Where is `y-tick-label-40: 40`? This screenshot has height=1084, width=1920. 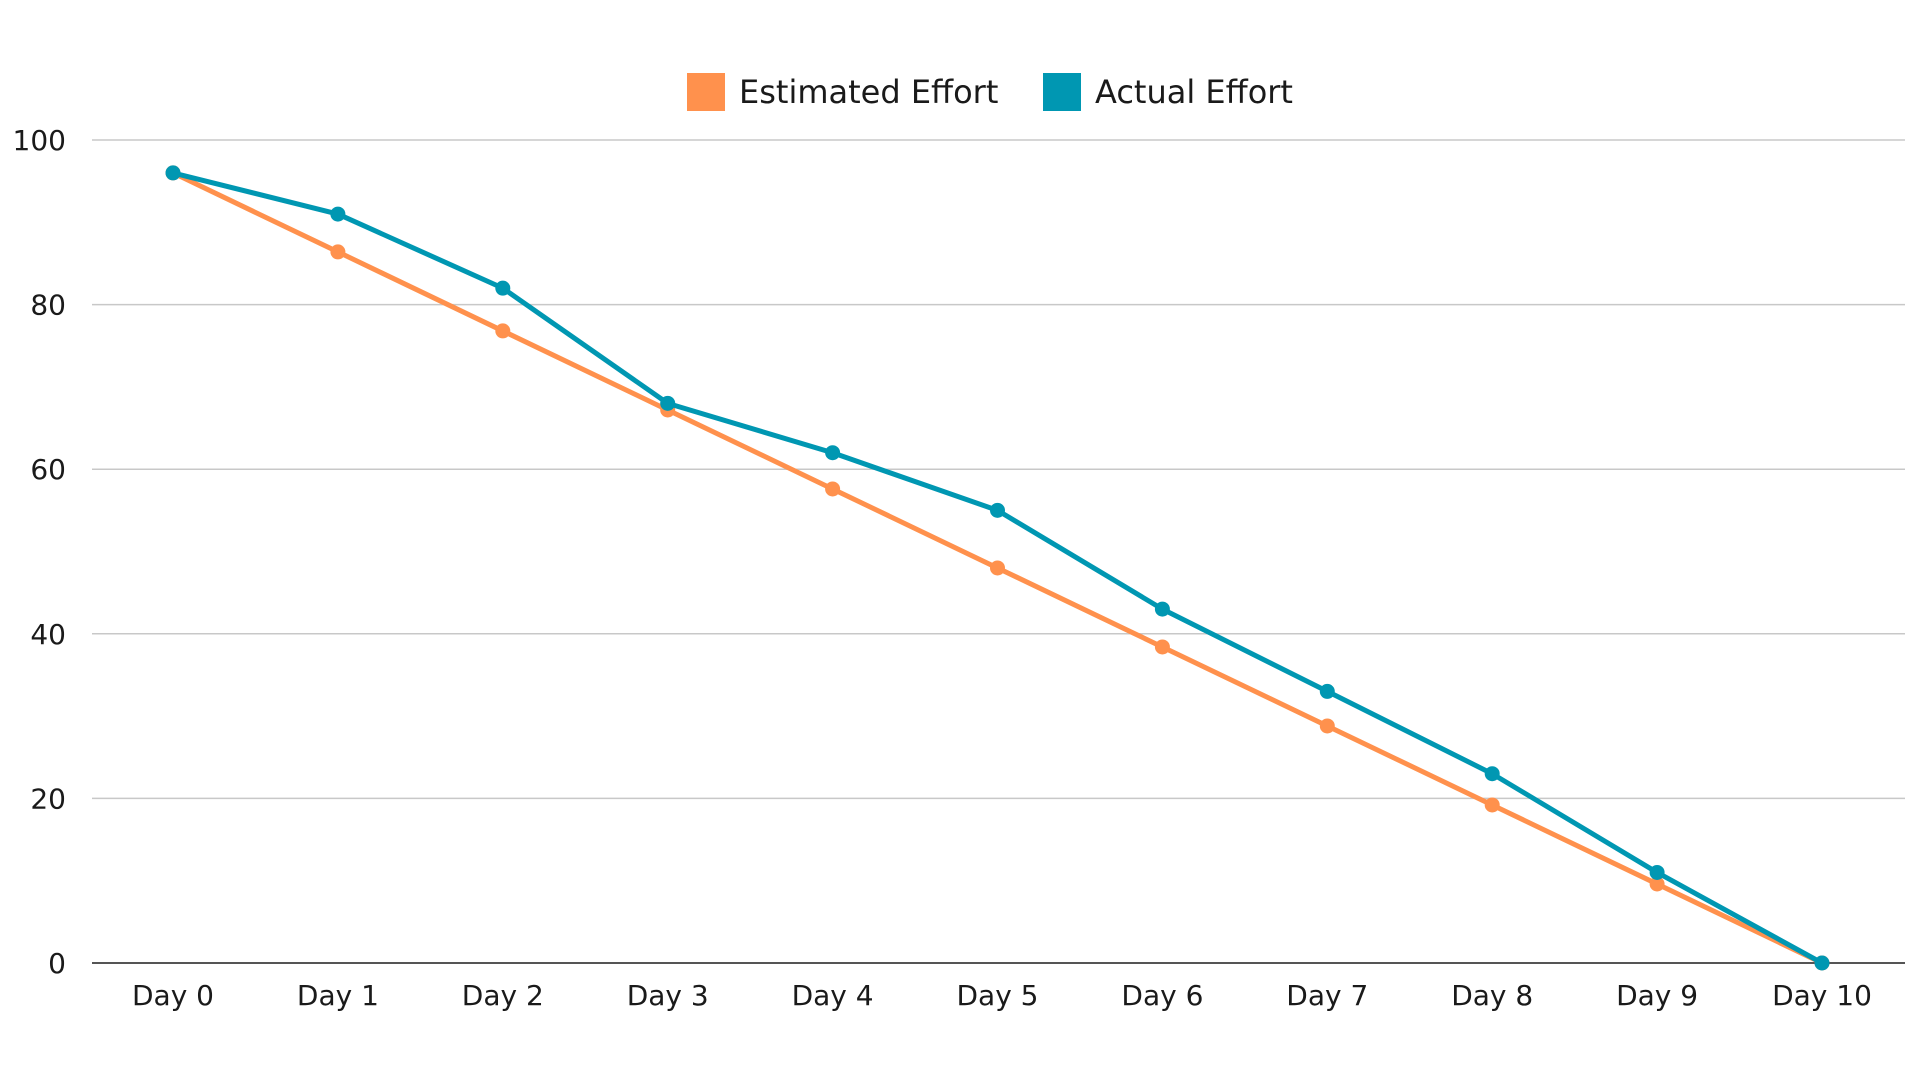 y-tick-label-40: 40 is located at coordinates (48, 634).